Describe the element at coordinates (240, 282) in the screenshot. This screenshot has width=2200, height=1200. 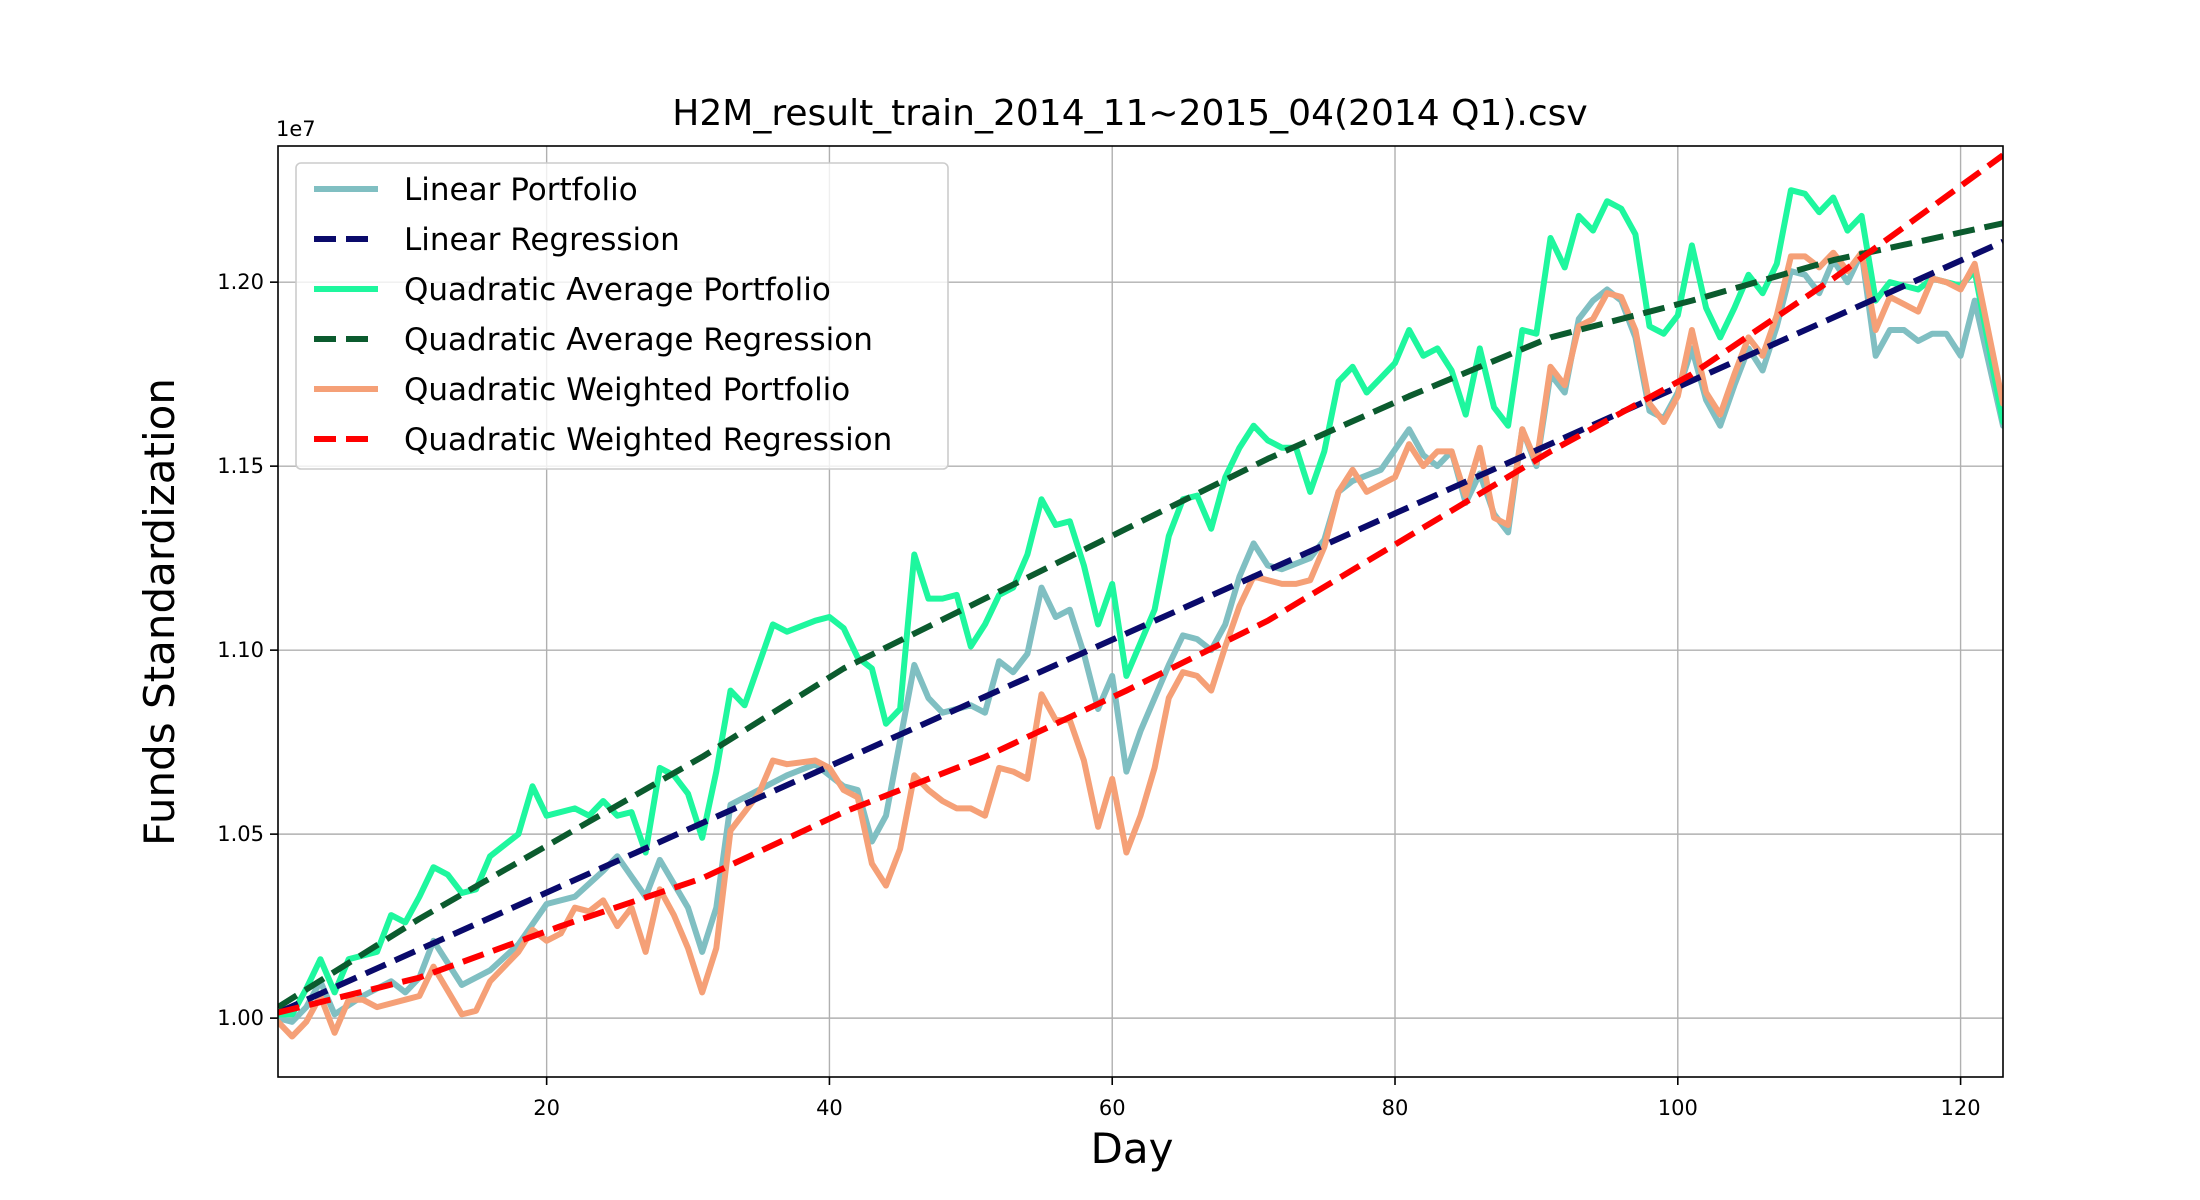
I see `y-tick-label: 1.20` at that location.